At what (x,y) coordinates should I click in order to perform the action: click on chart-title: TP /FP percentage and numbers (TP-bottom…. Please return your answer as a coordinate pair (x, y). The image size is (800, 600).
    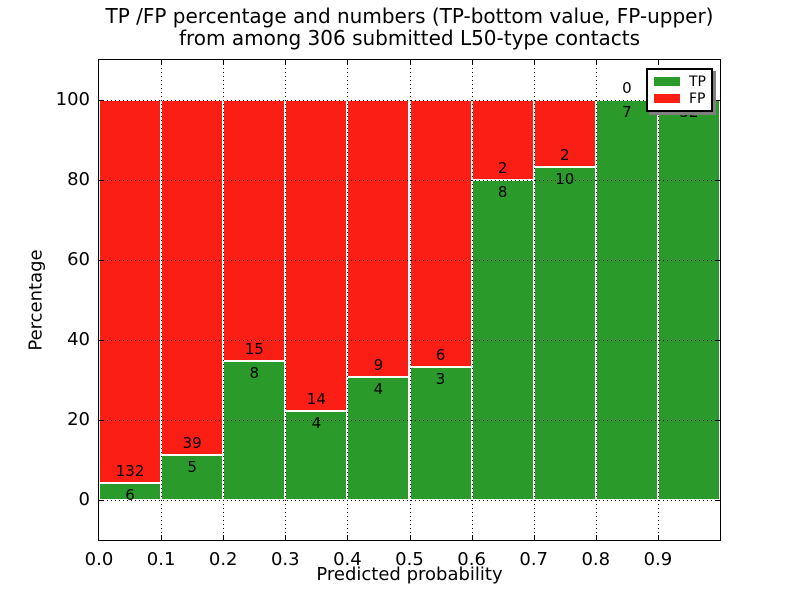
    Looking at the image, I should click on (409, 27).